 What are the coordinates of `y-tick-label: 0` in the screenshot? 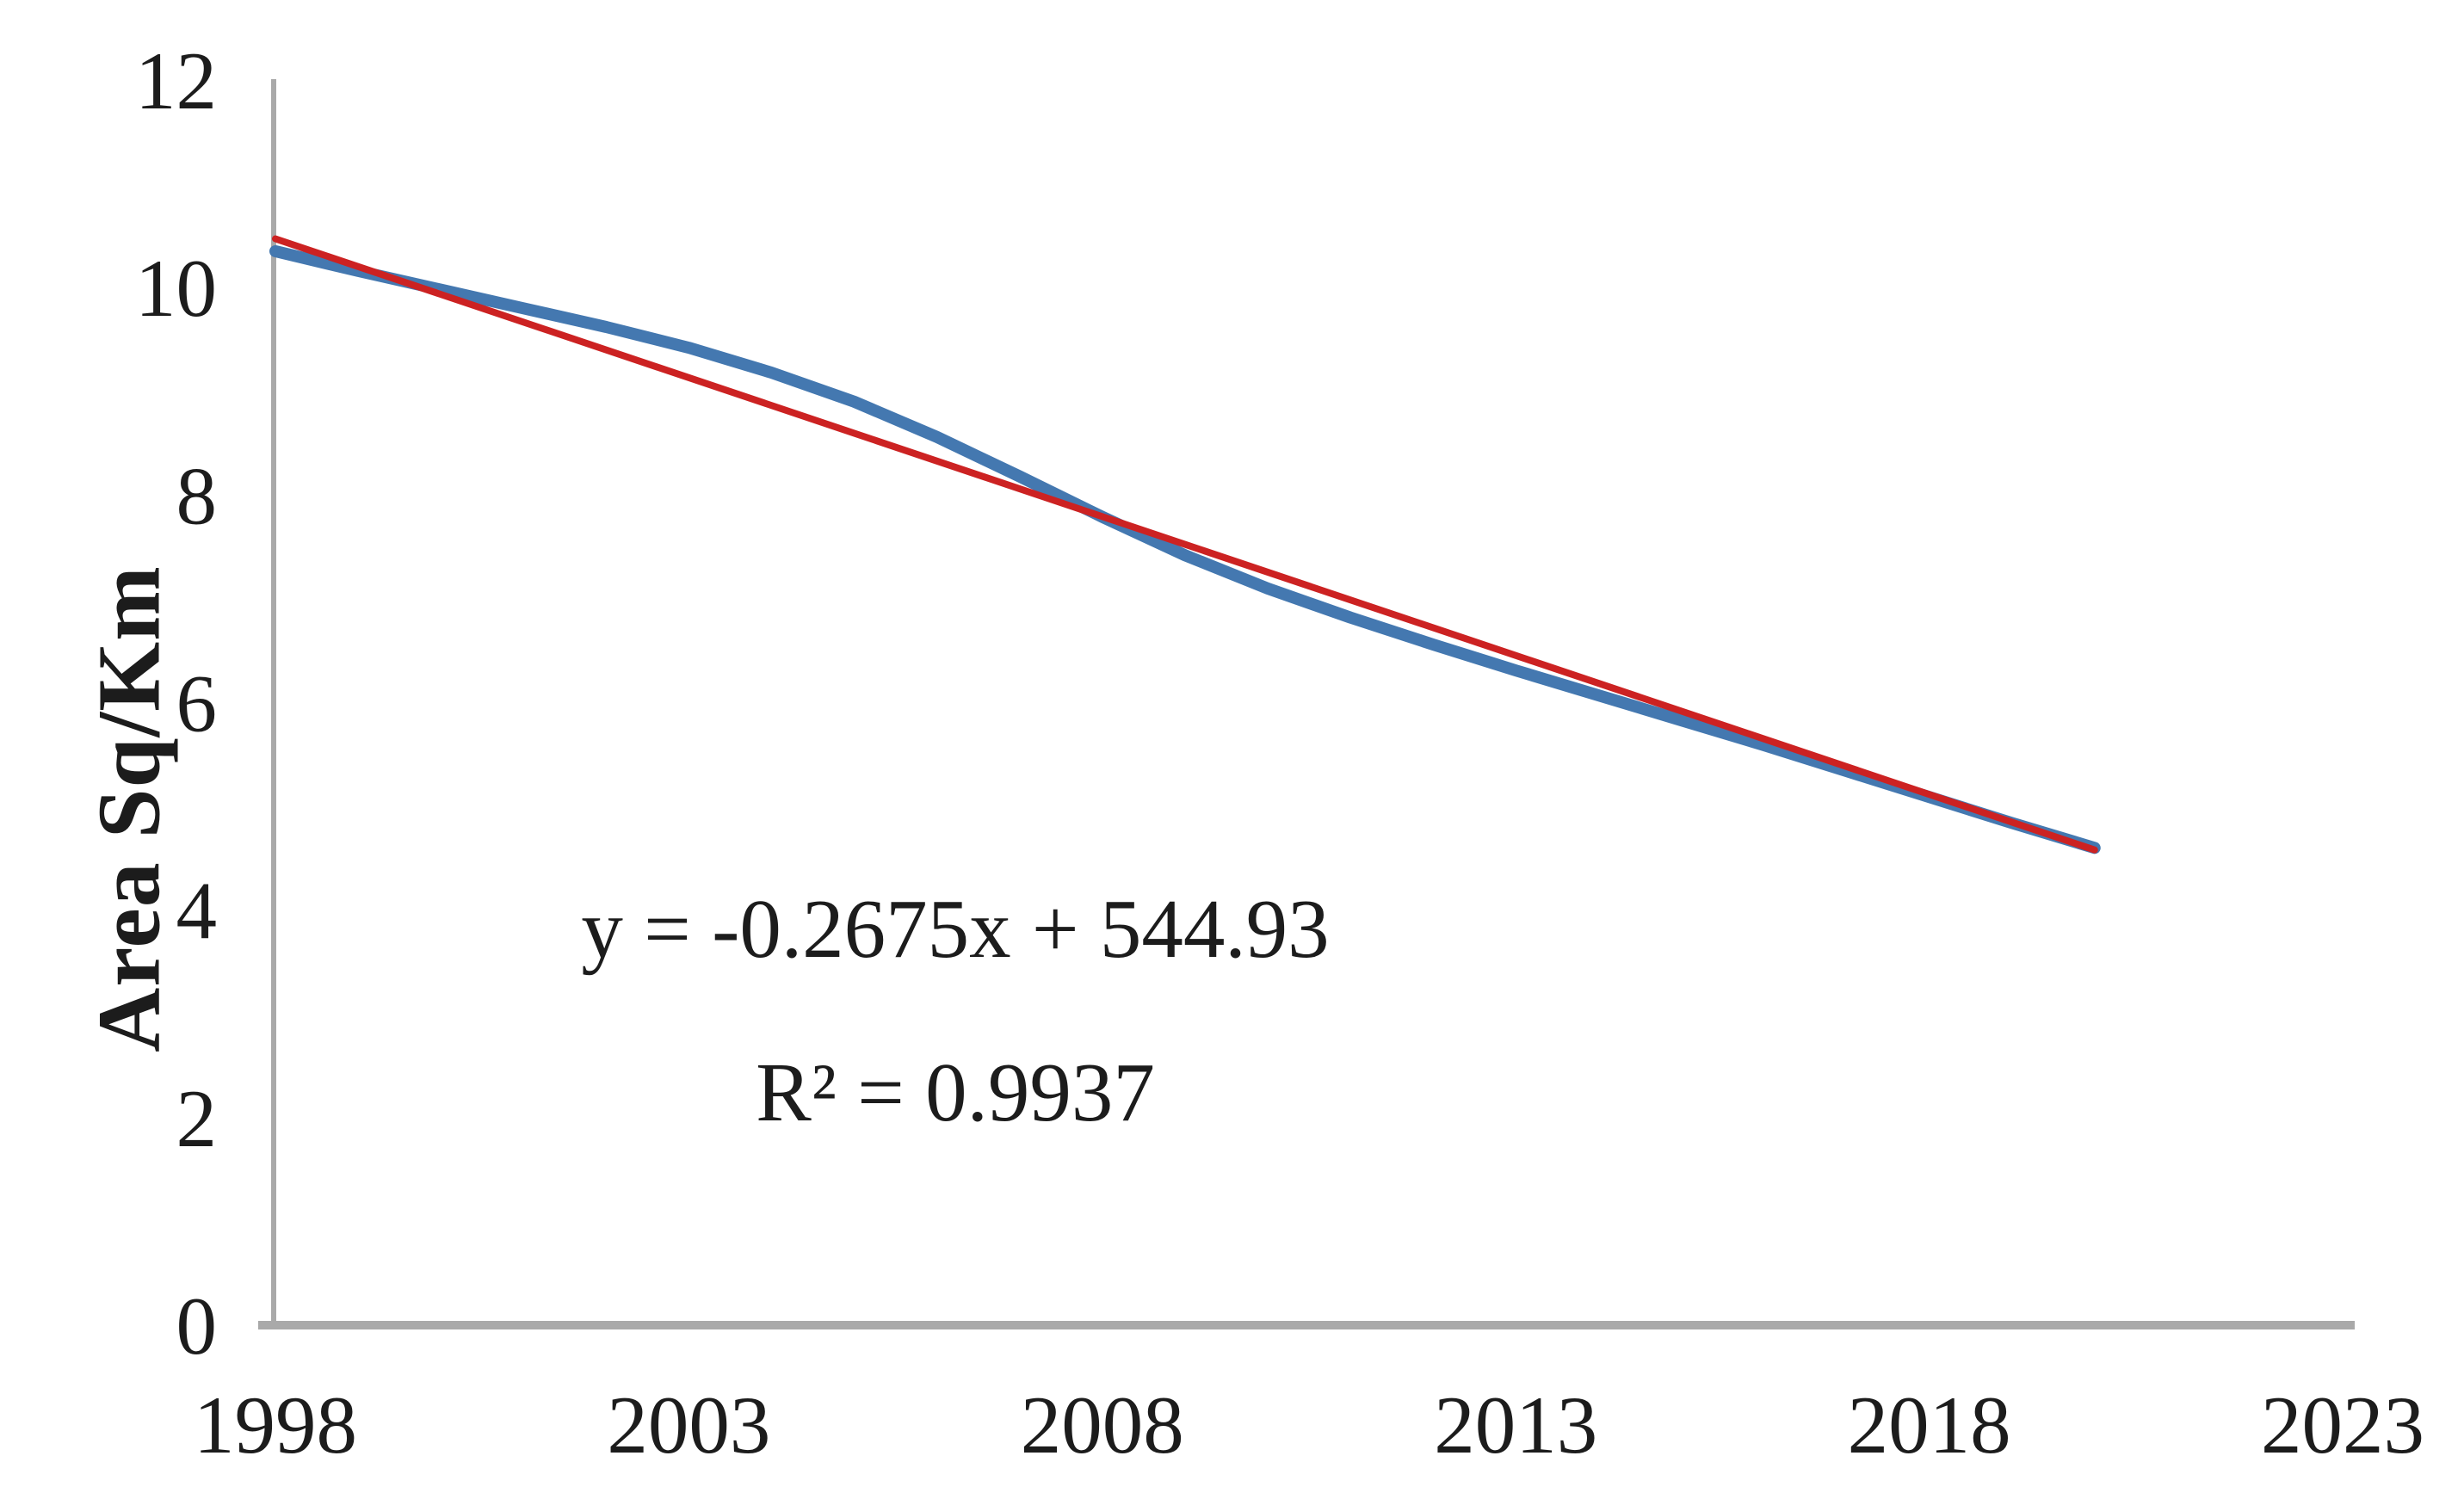 It's located at (197, 1326).